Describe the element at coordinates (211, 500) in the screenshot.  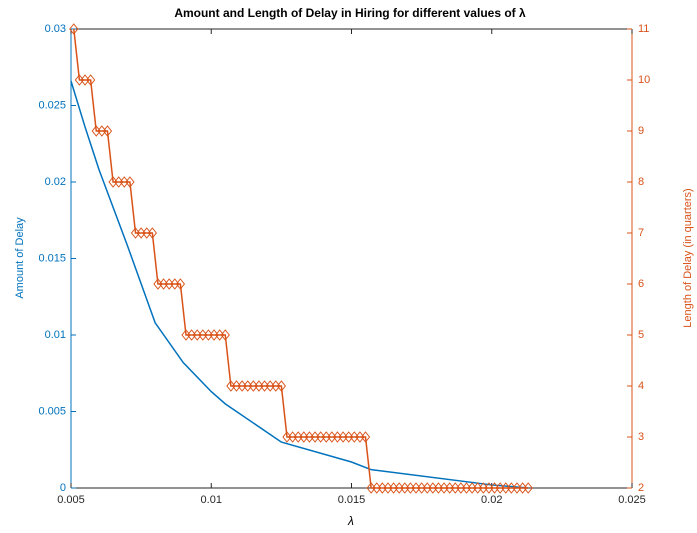
I see `x-tick-label: 0.01` at that location.